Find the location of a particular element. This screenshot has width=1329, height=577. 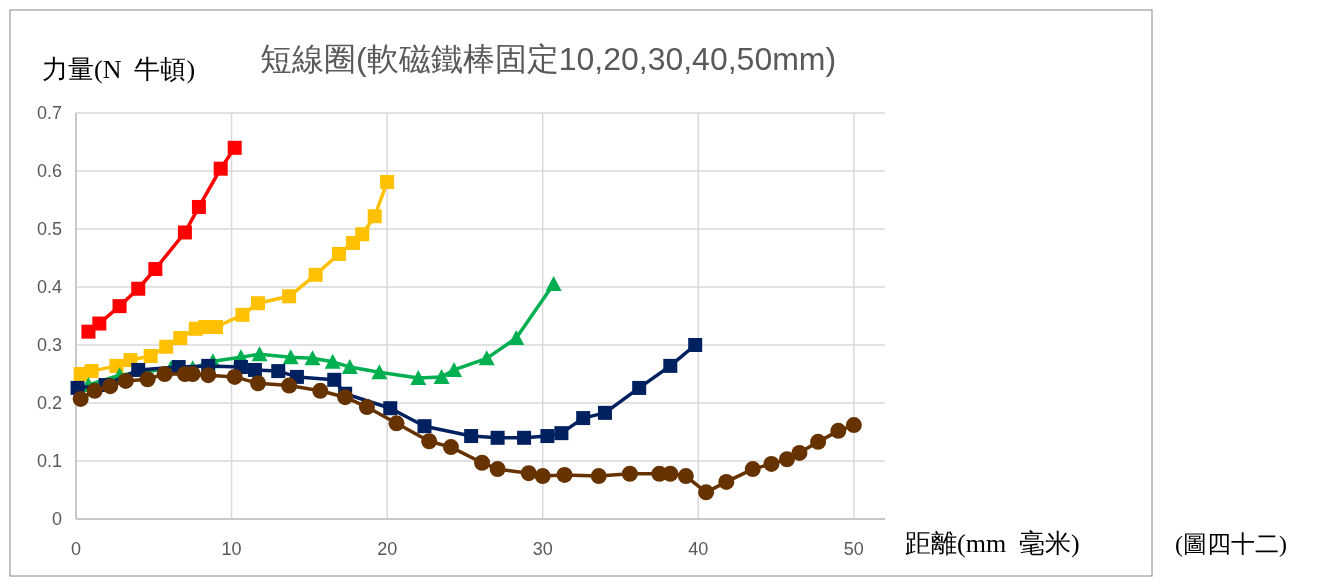

y-tick-label: 0.3 is located at coordinates (49, 345).